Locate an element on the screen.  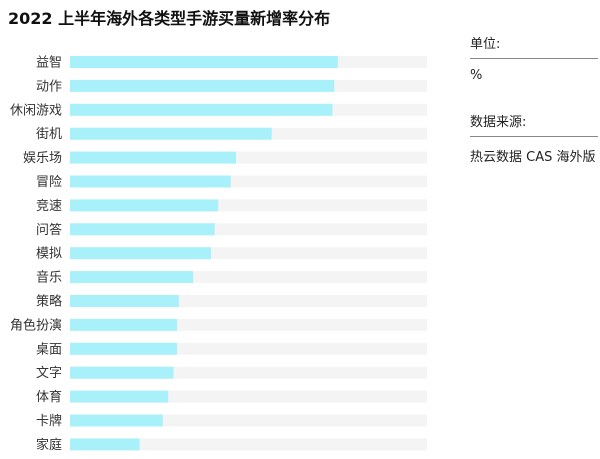
category-label: 模拟 is located at coordinates (49, 254).